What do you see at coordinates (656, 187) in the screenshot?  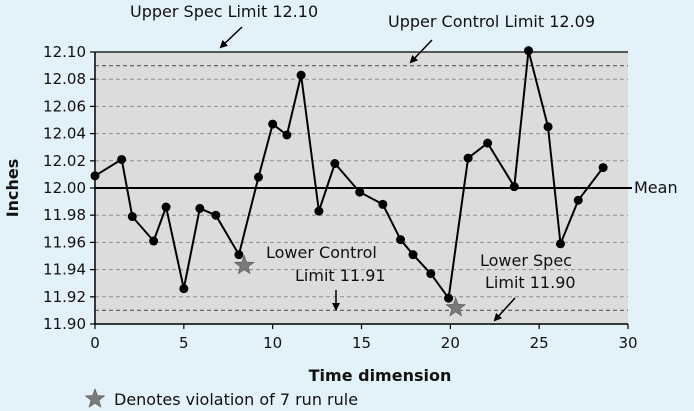 I see `mean-label: Mean` at bounding box center [656, 187].